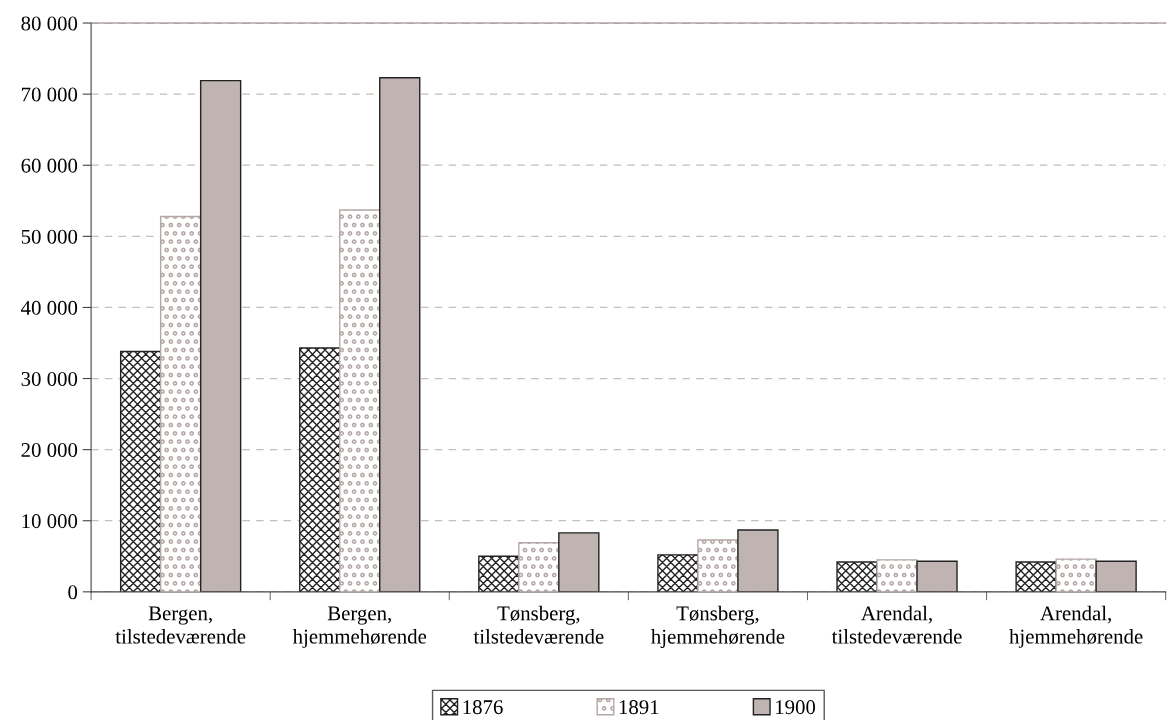 The width and height of the screenshot is (1168, 720). What do you see at coordinates (359, 627) in the screenshot?
I see `x-tick-label: Bergen, hjemmehørende` at bounding box center [359, 627].